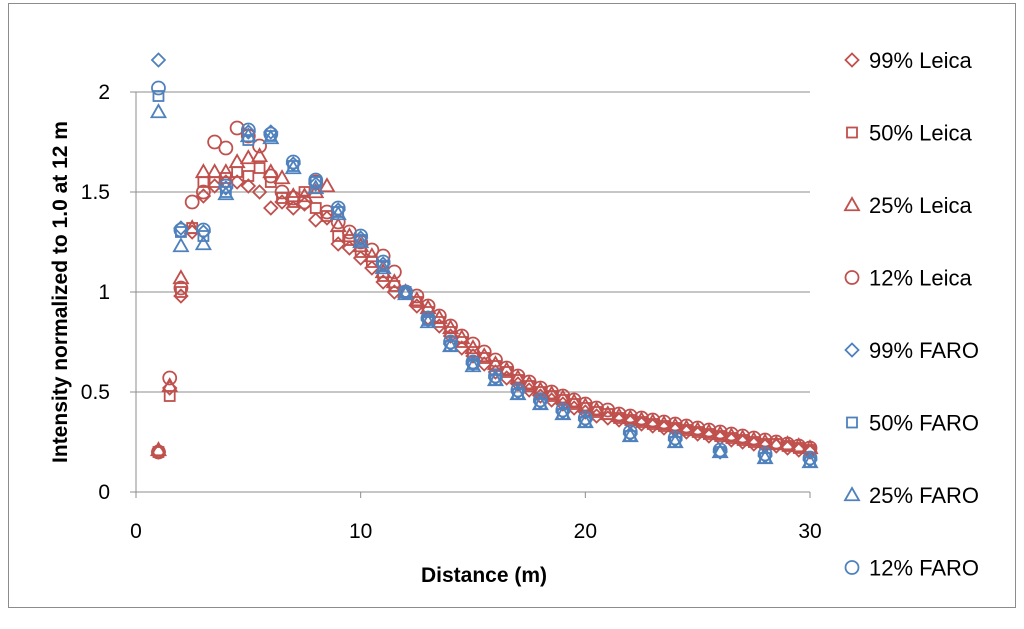 This screenshot has width=1024, height=629. I want to click on legend-entry-3: 12% Leica, so click(908, 278).